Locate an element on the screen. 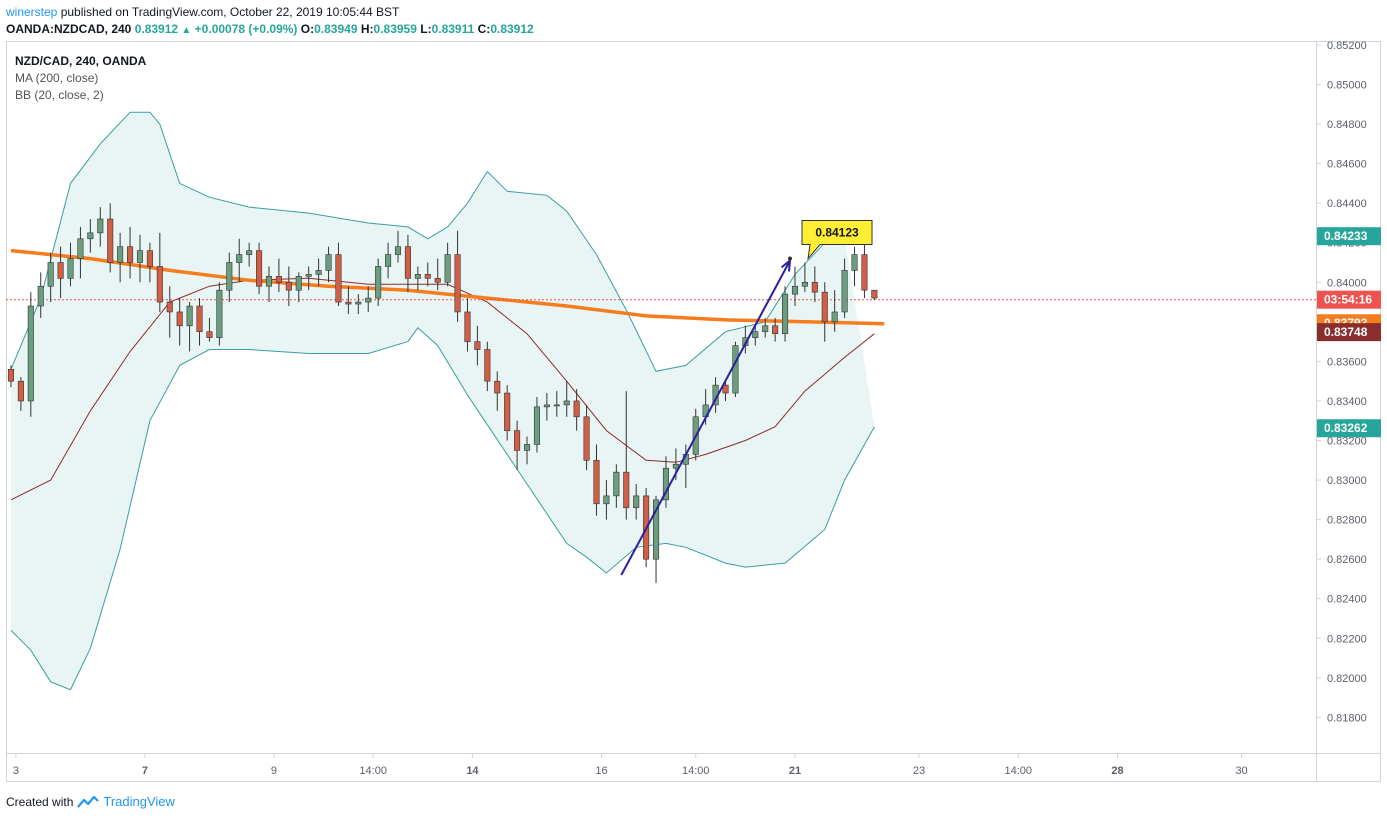  high-value: 0.83959 is located at coordinates (395, 29).